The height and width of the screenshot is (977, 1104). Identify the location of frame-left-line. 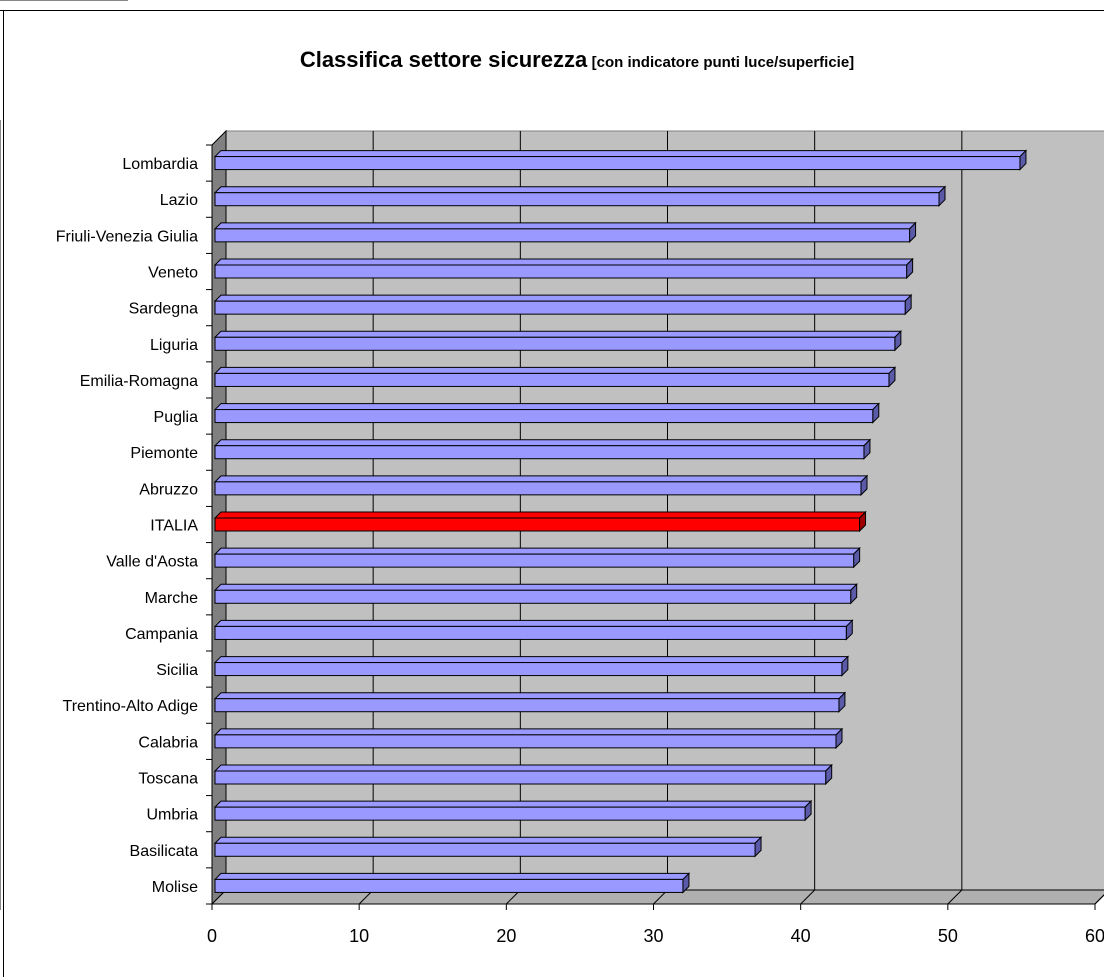
(3, 493).